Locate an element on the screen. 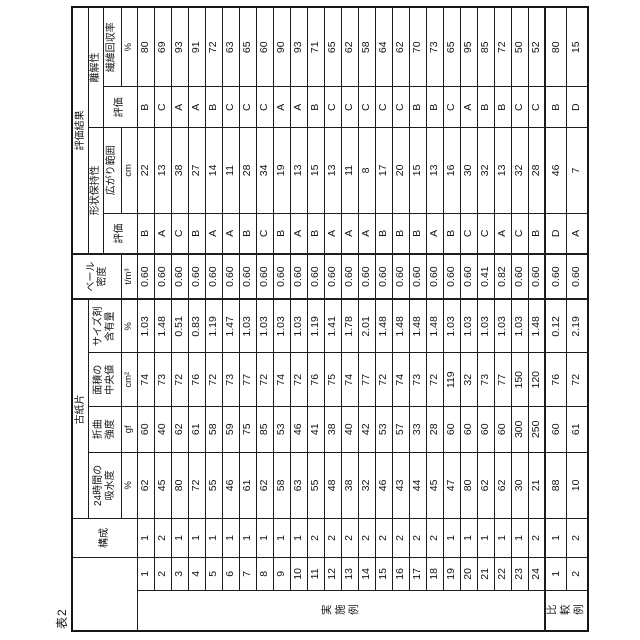 This screenshot has width=640, height=640. cell-kosei: 2 is located at coordinates (162, 538).